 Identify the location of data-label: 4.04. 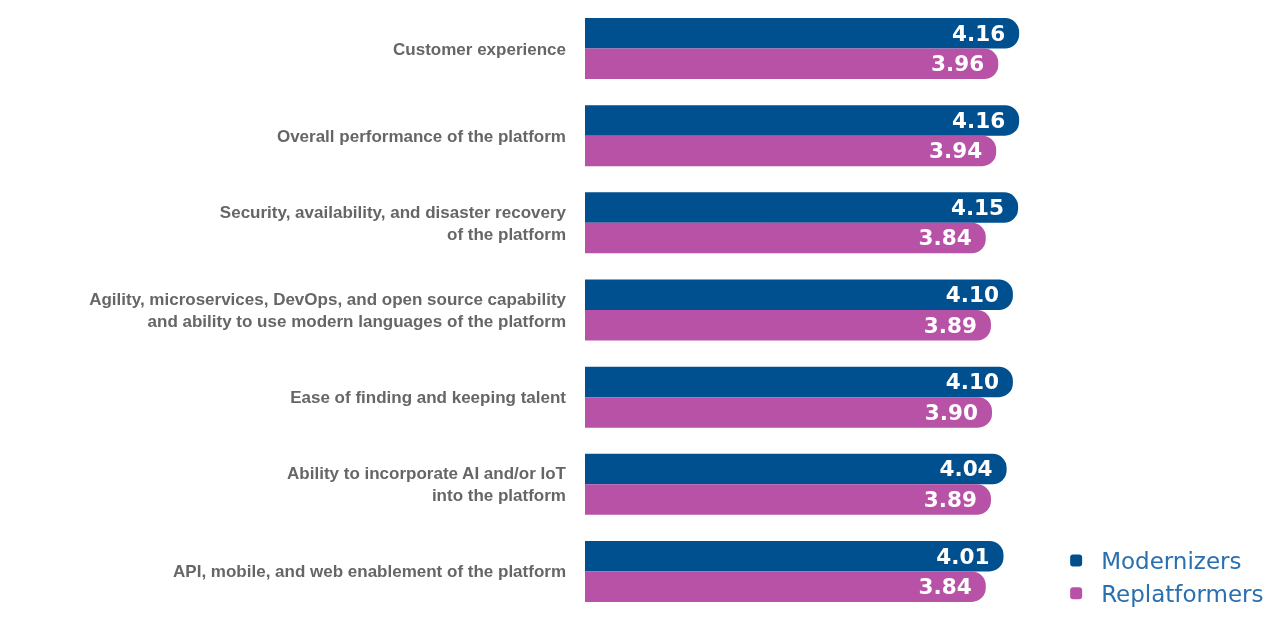
(966, 469).